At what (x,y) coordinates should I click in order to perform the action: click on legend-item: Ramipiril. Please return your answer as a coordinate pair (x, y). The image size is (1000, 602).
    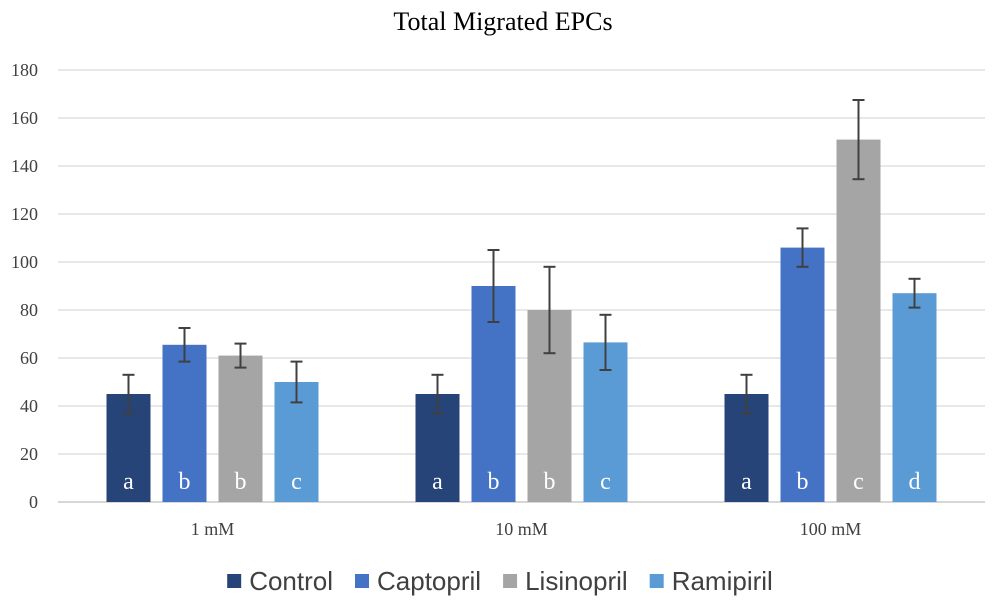
    Looking at the image, I should click on (711, 581).